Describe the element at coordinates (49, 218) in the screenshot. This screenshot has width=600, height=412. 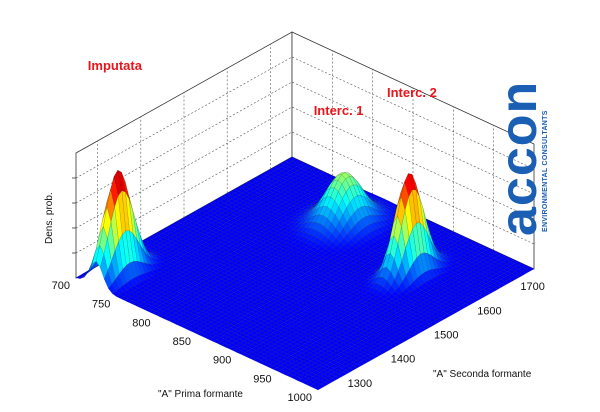
I see `z-axis-label: Dens. prob.` at that location.